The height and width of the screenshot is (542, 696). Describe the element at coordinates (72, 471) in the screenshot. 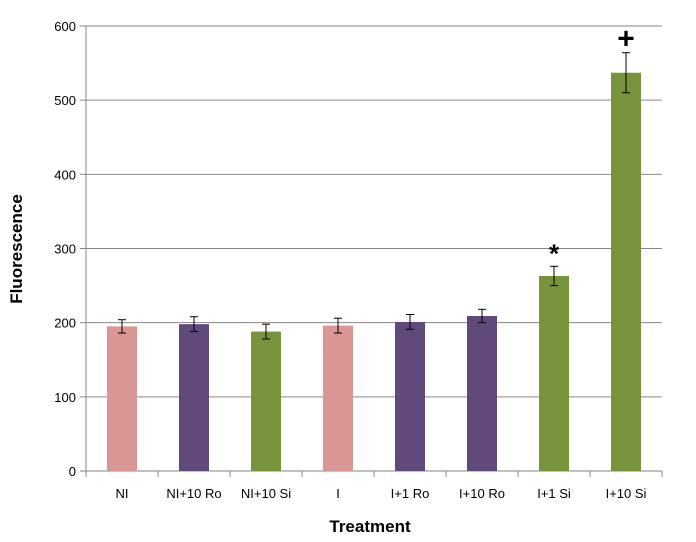

I see `y-tick-label: 0` at that location.